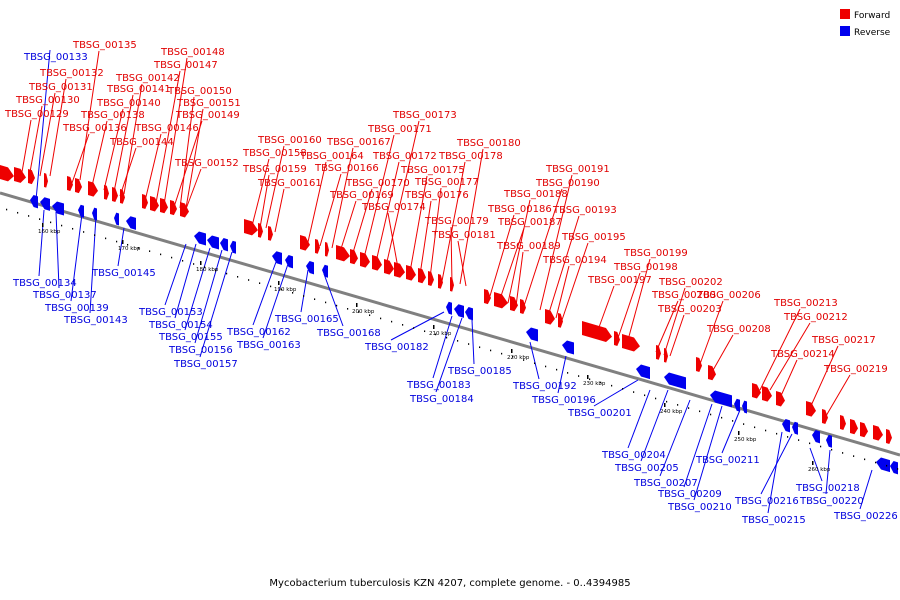  Describe the element at coordinates (206, 163) in the screenshot. I see `forward-gene-label: TBSG_00152` at that location.